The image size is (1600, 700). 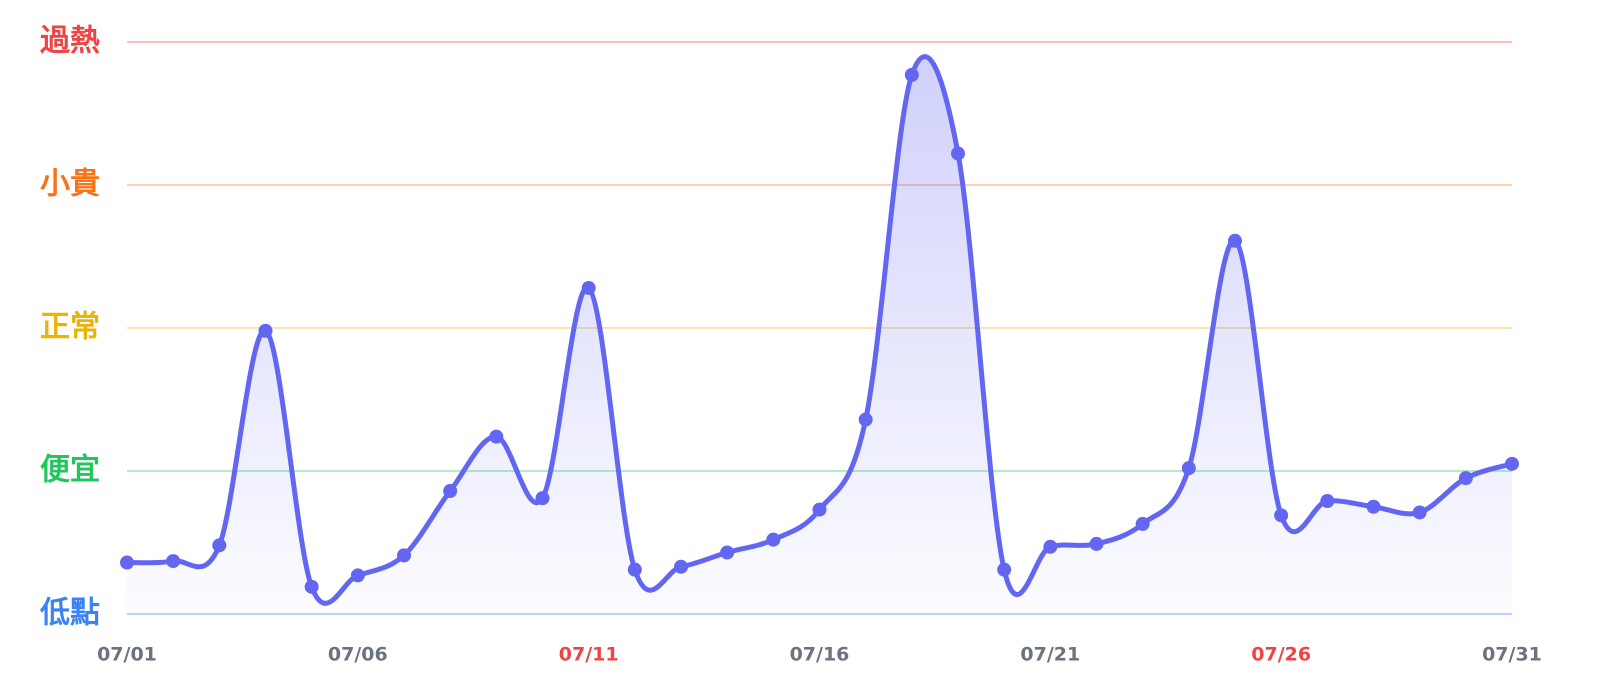 What do you see at coordinates (70, 184) in the screenshot?
I see `y-tick-label: 小貴` at bounding box center [70, 184].